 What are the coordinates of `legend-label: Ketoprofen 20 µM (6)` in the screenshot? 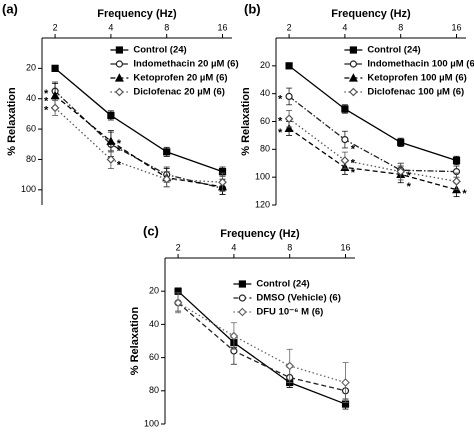 It's located at (180, 78).